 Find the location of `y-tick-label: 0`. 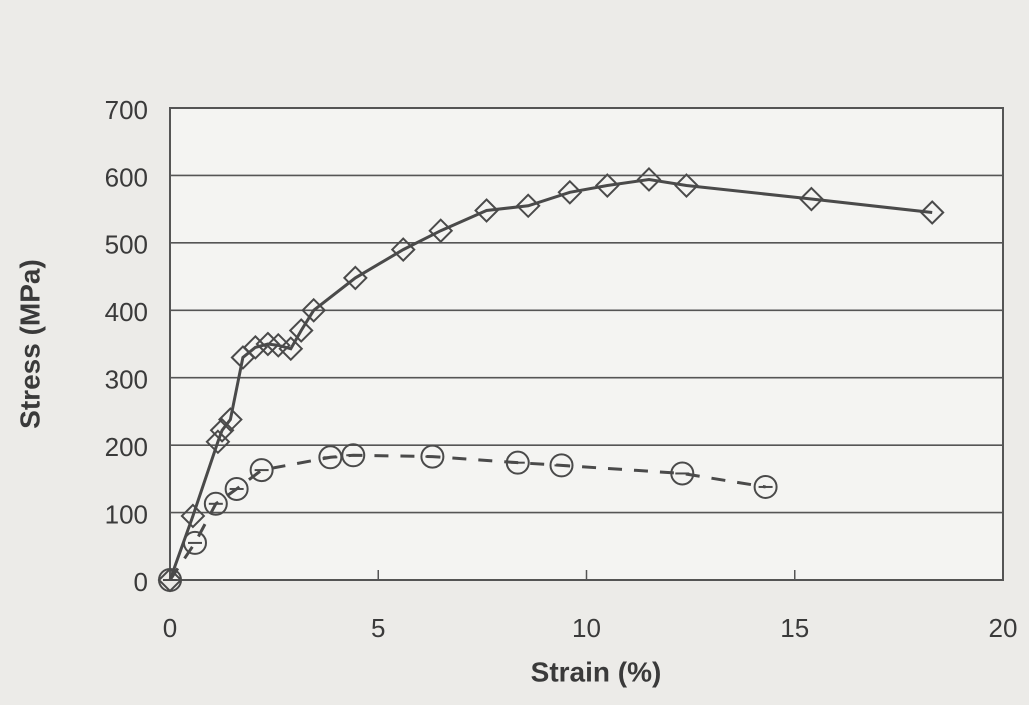

y-tick-label: 0 is located at coordinates (141, 582).